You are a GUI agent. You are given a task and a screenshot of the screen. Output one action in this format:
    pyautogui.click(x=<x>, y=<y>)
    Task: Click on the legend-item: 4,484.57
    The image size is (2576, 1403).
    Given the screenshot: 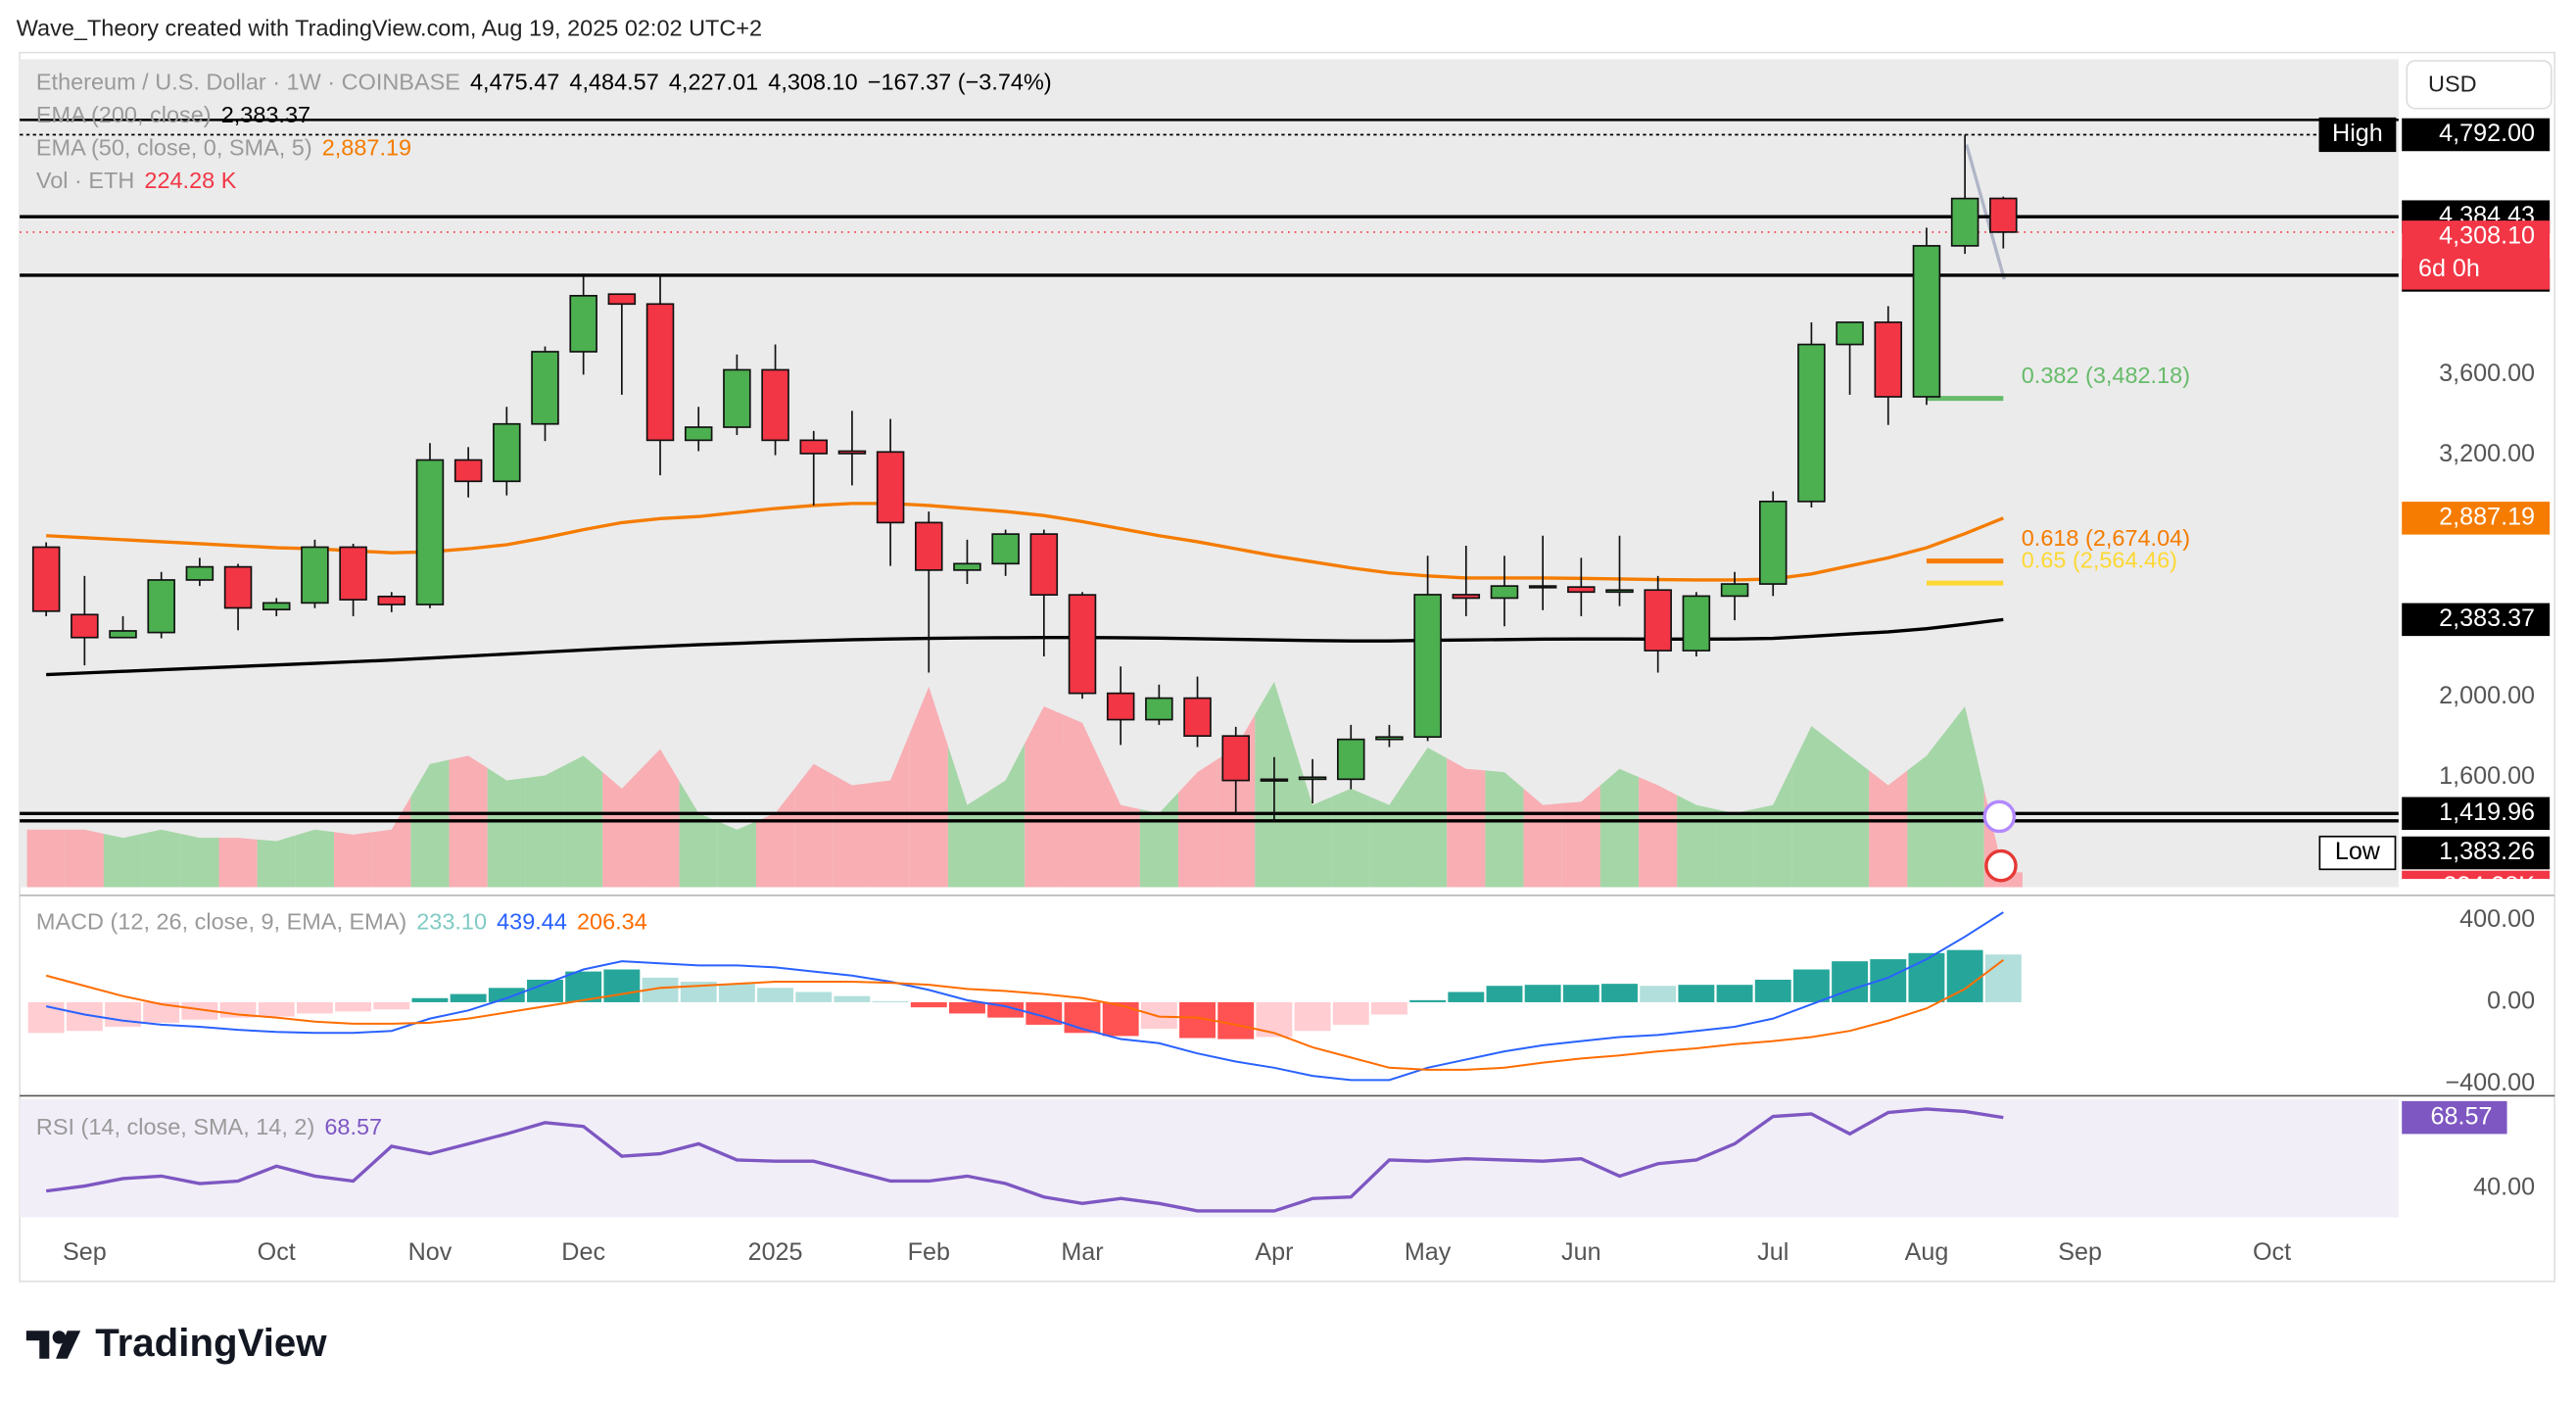 What is the action you would take?
    pyautogui.click(x=613, y=82)
    